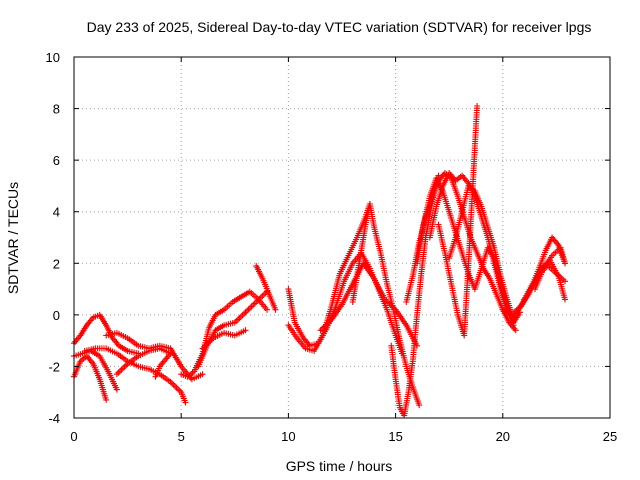 This screenshot has height=480, width=640. What do you see at coordinates (56, 263) in the screenshot?
I see `y-tick-label: 2` at bounding box center [56, 263].